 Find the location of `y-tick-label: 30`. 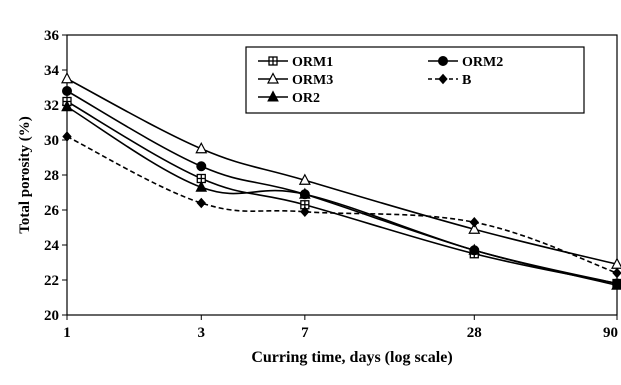

y-tick-label: 30 is located at coordinates (51, 141).